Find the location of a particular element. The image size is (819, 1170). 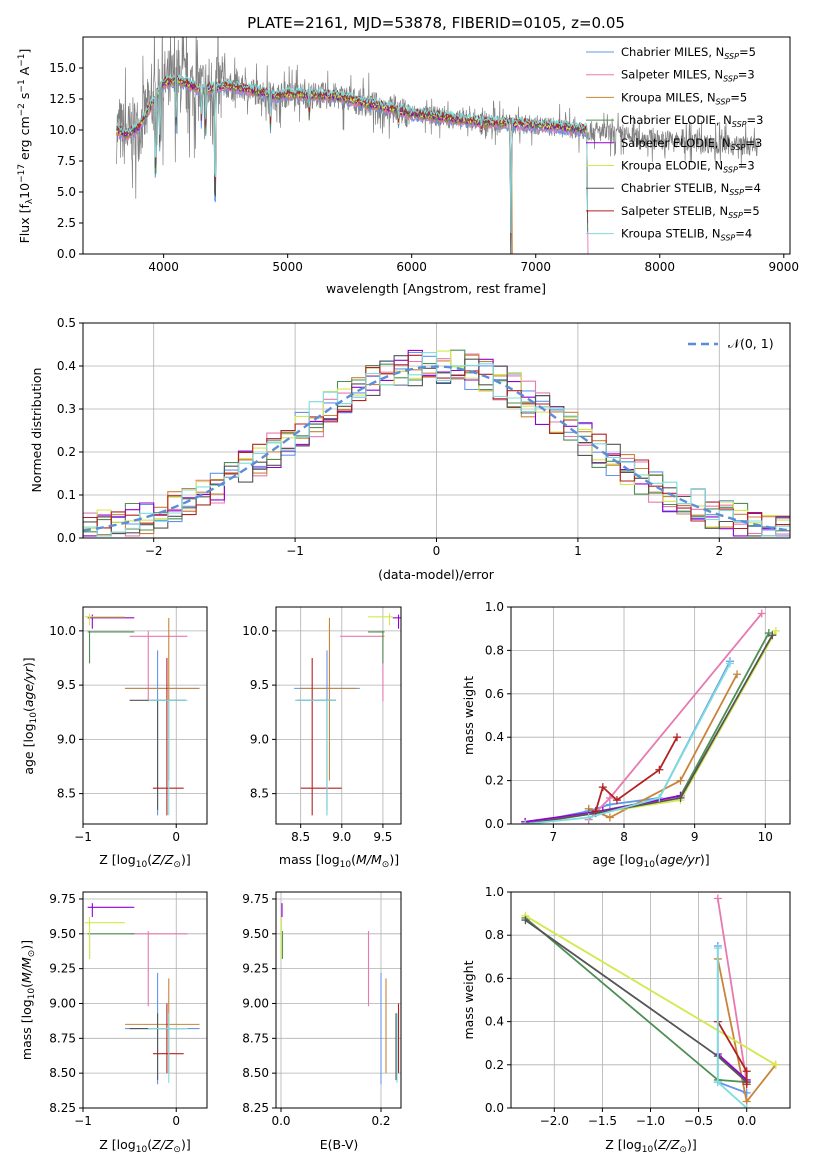

legend-entry: Chabrier MILES, NSSP=5 is located at coordinates (688, 53).